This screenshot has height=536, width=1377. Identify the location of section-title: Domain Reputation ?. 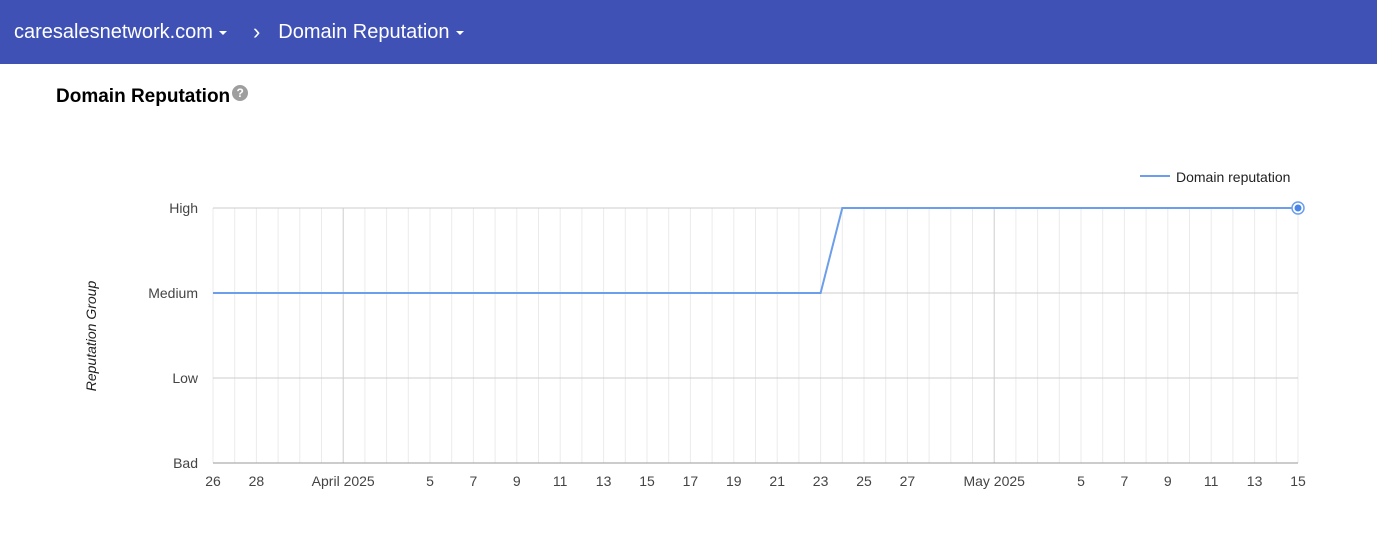
(152, 96).